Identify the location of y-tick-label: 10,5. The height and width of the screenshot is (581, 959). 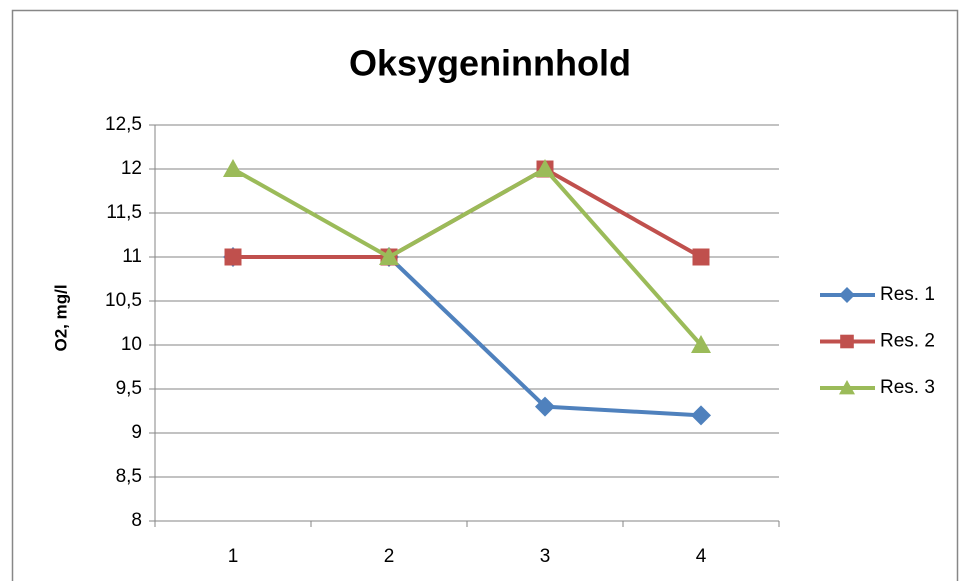
(123, 300).